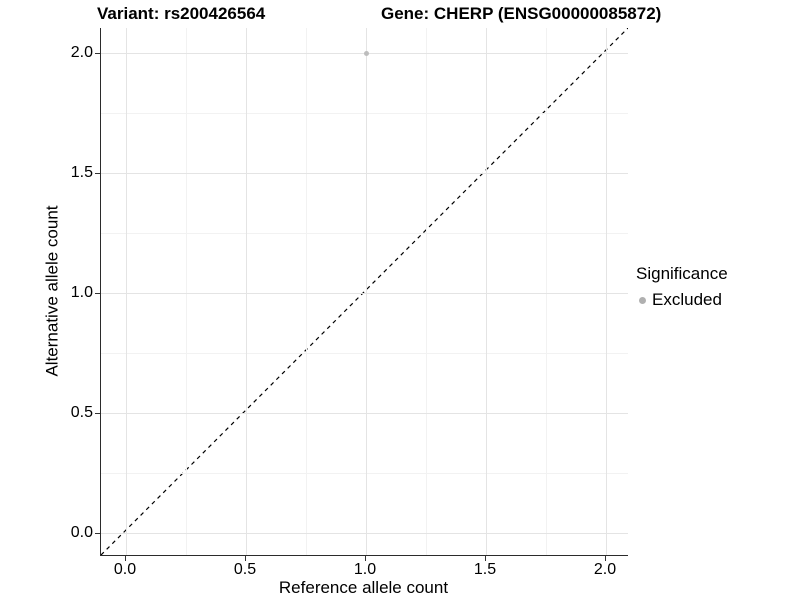 The image size is (800, 600). What do you see at coordinates (485, 569) in the screenshot?
I see `x-axis-tick-label: 1.5` at bounding box center [485, 569].